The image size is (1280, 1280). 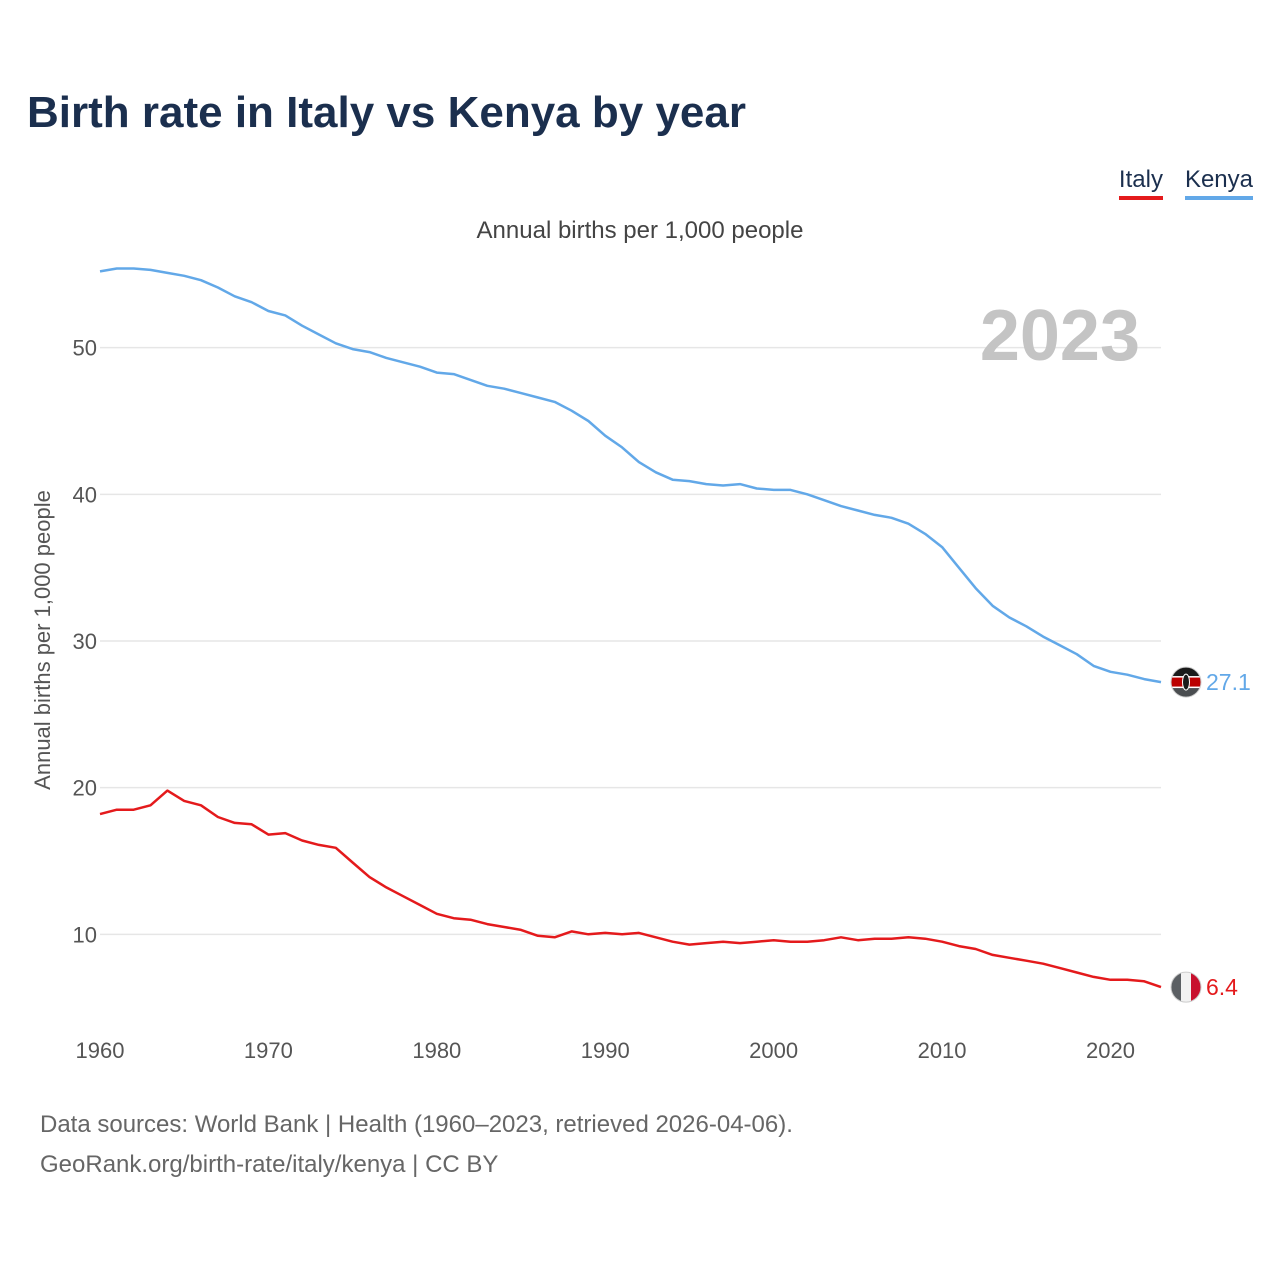 I want to click on x-tick-label-1970: 1970, so click(x=268, y=1050).